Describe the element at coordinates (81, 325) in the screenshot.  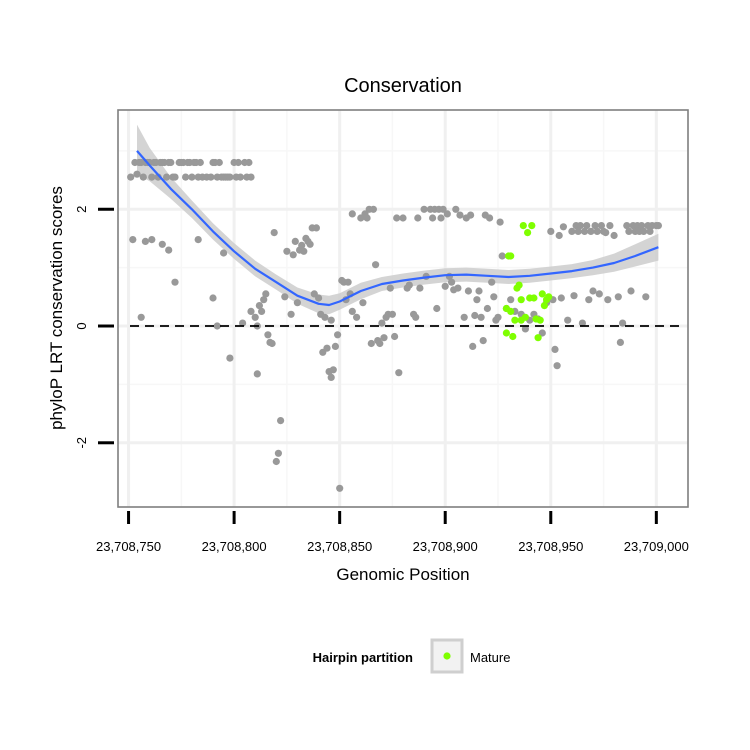
I see `y-tick-label: 0` at that location.